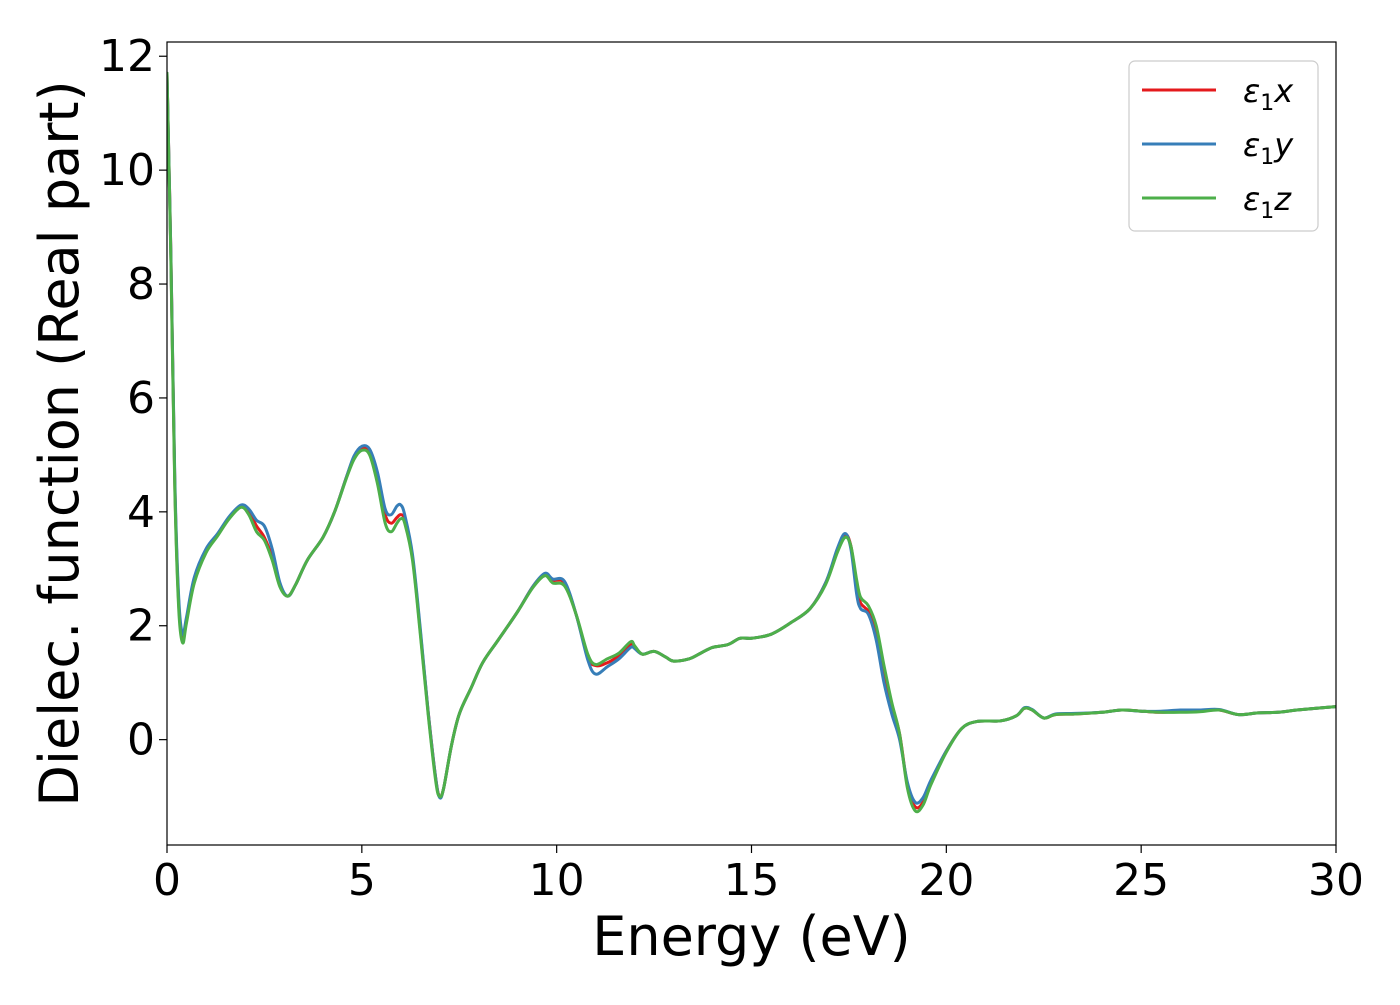 This screenshot has height=1005, width=1400. What do you see at coordinates (141, 284) in the screenshot?
I see `y-tick-label: 8` at bounding box center [141, 284].